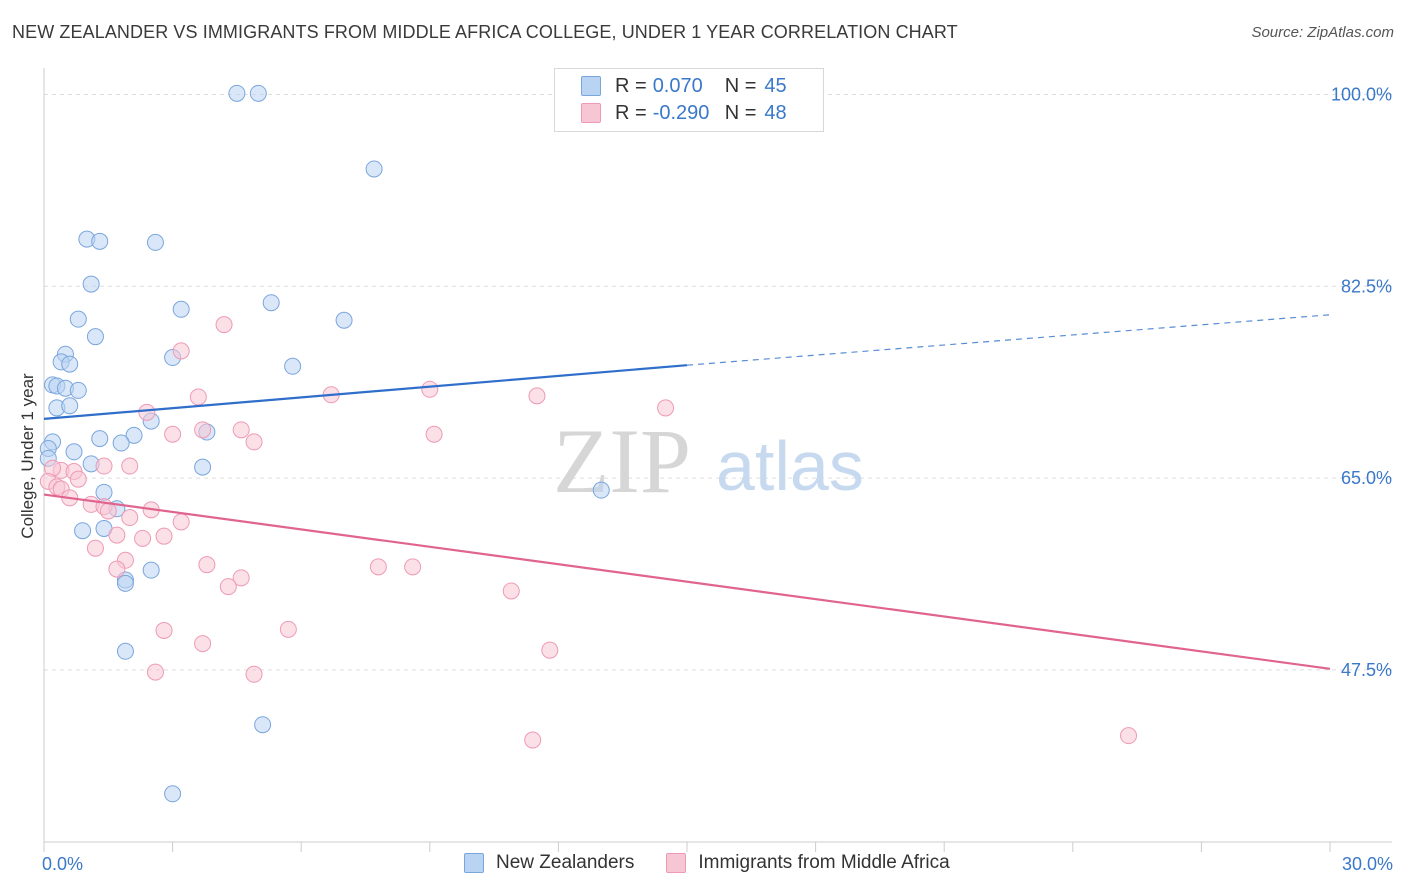 The image size is (1406, 892). Describe the element at coordinates (708, 461) in the screenshot. I see `watermark: ZIP atlas` at that location.